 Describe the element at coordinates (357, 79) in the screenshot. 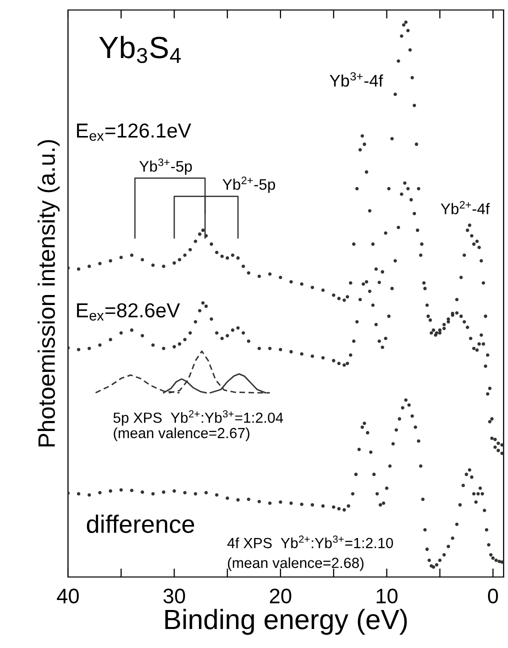

I see `annotation: Yb$^{3+}$-4f` at that location.